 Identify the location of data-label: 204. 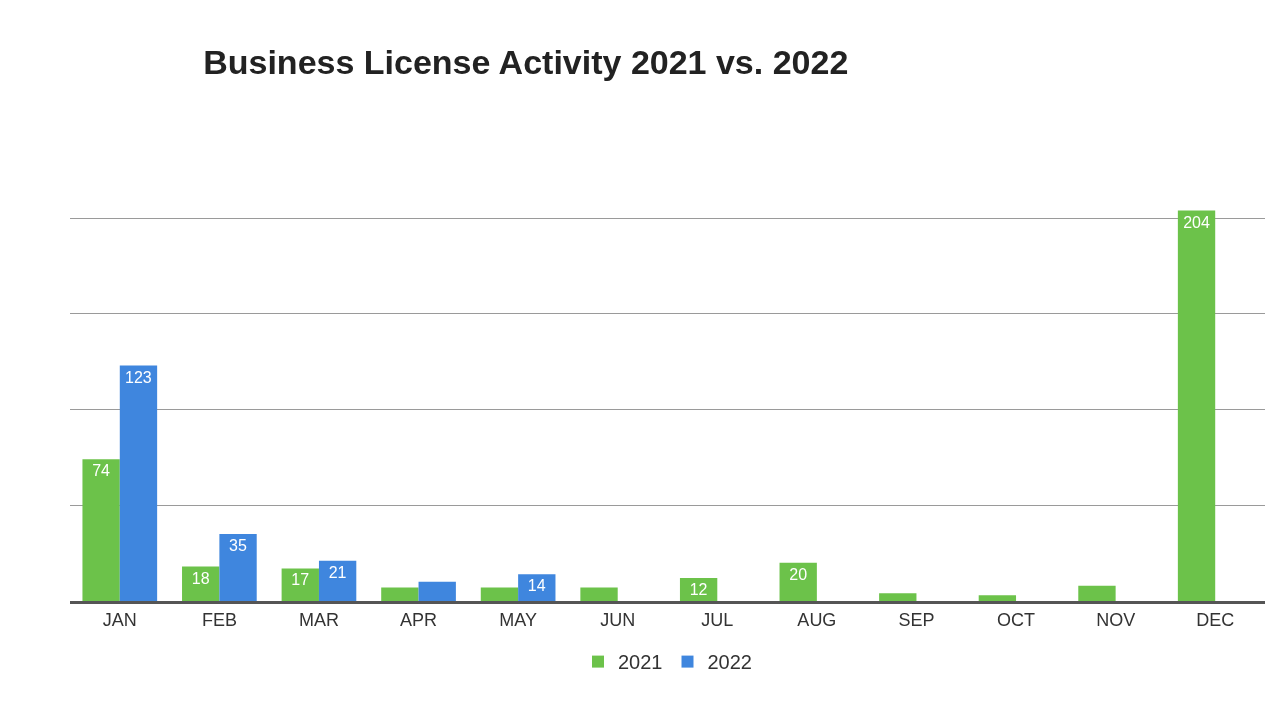
(1196, 222).